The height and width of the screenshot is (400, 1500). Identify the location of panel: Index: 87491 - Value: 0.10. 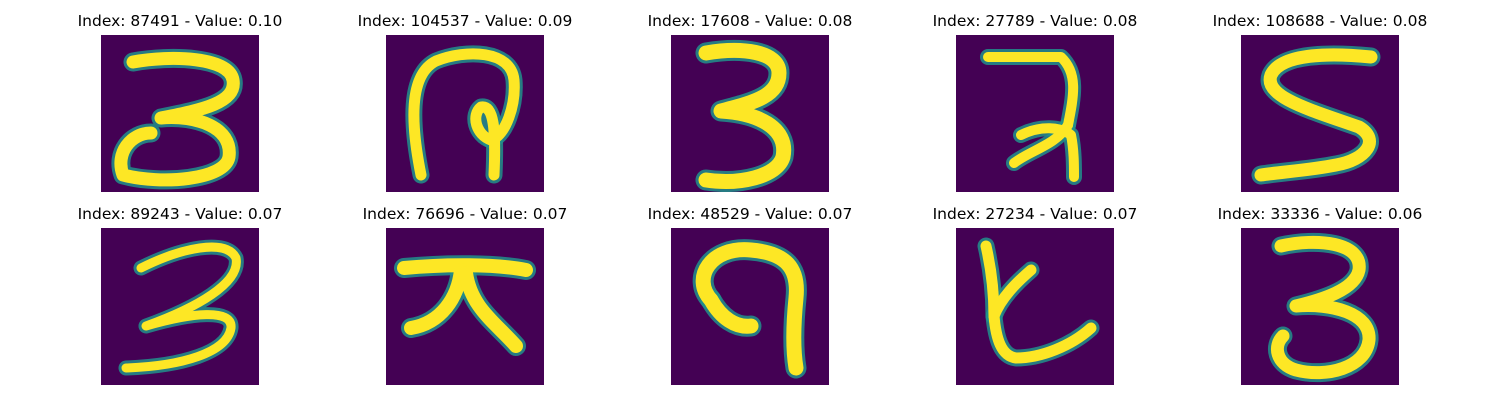
(180, 96).